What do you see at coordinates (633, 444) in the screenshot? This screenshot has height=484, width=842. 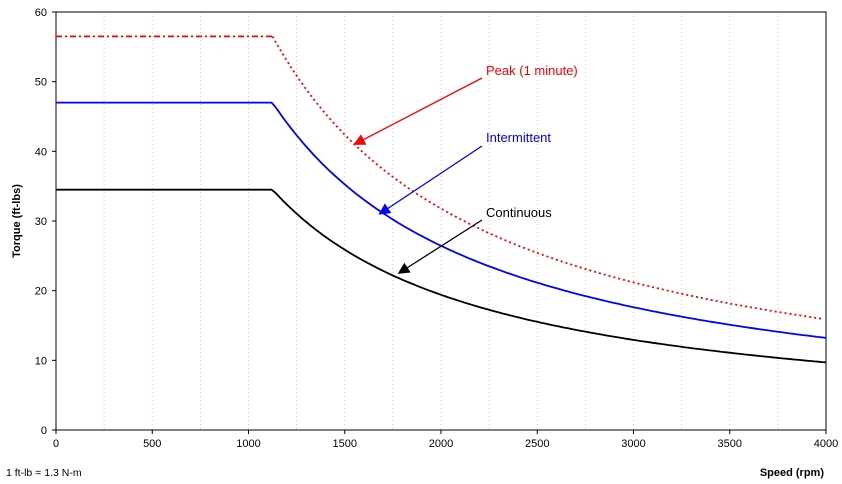 I see `x-tick-label: 3000` at bounding box center [633, 444].